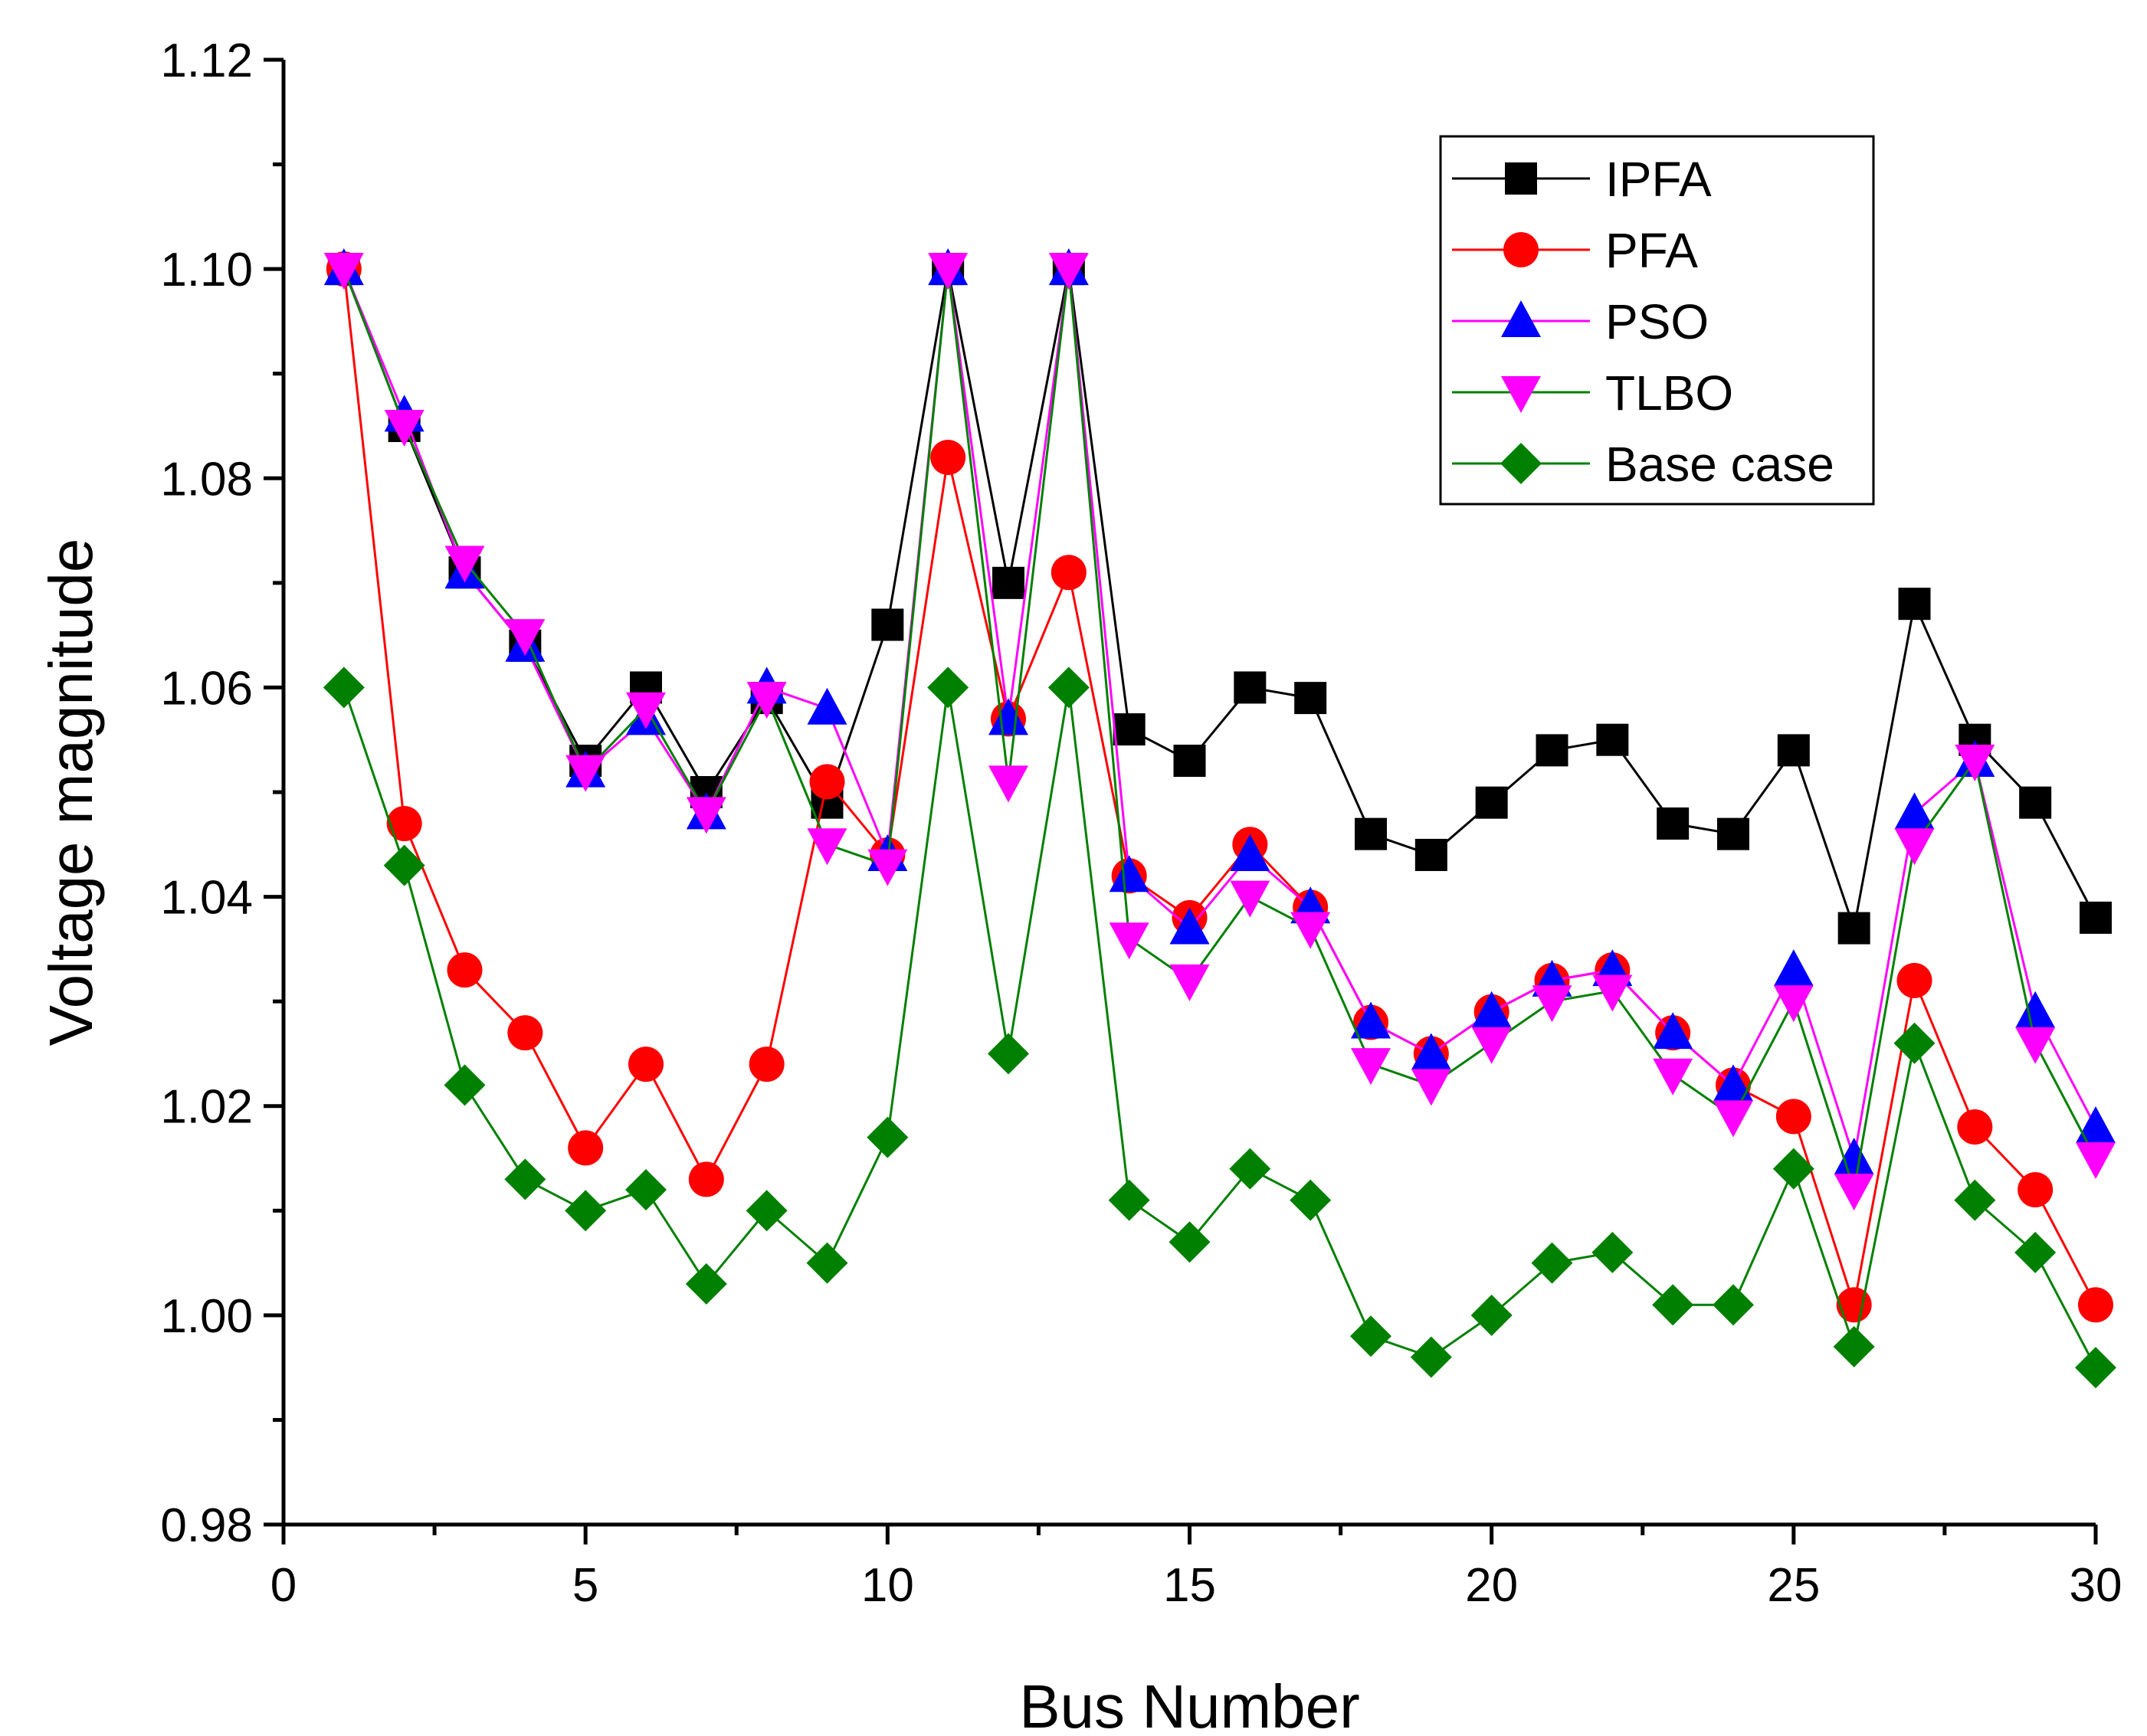 This screenshot has height=1736, width=2147. Describe the element at coordinates (207, 1525) in the screenshot. I see `y-tick-label: 0.98` at that location.